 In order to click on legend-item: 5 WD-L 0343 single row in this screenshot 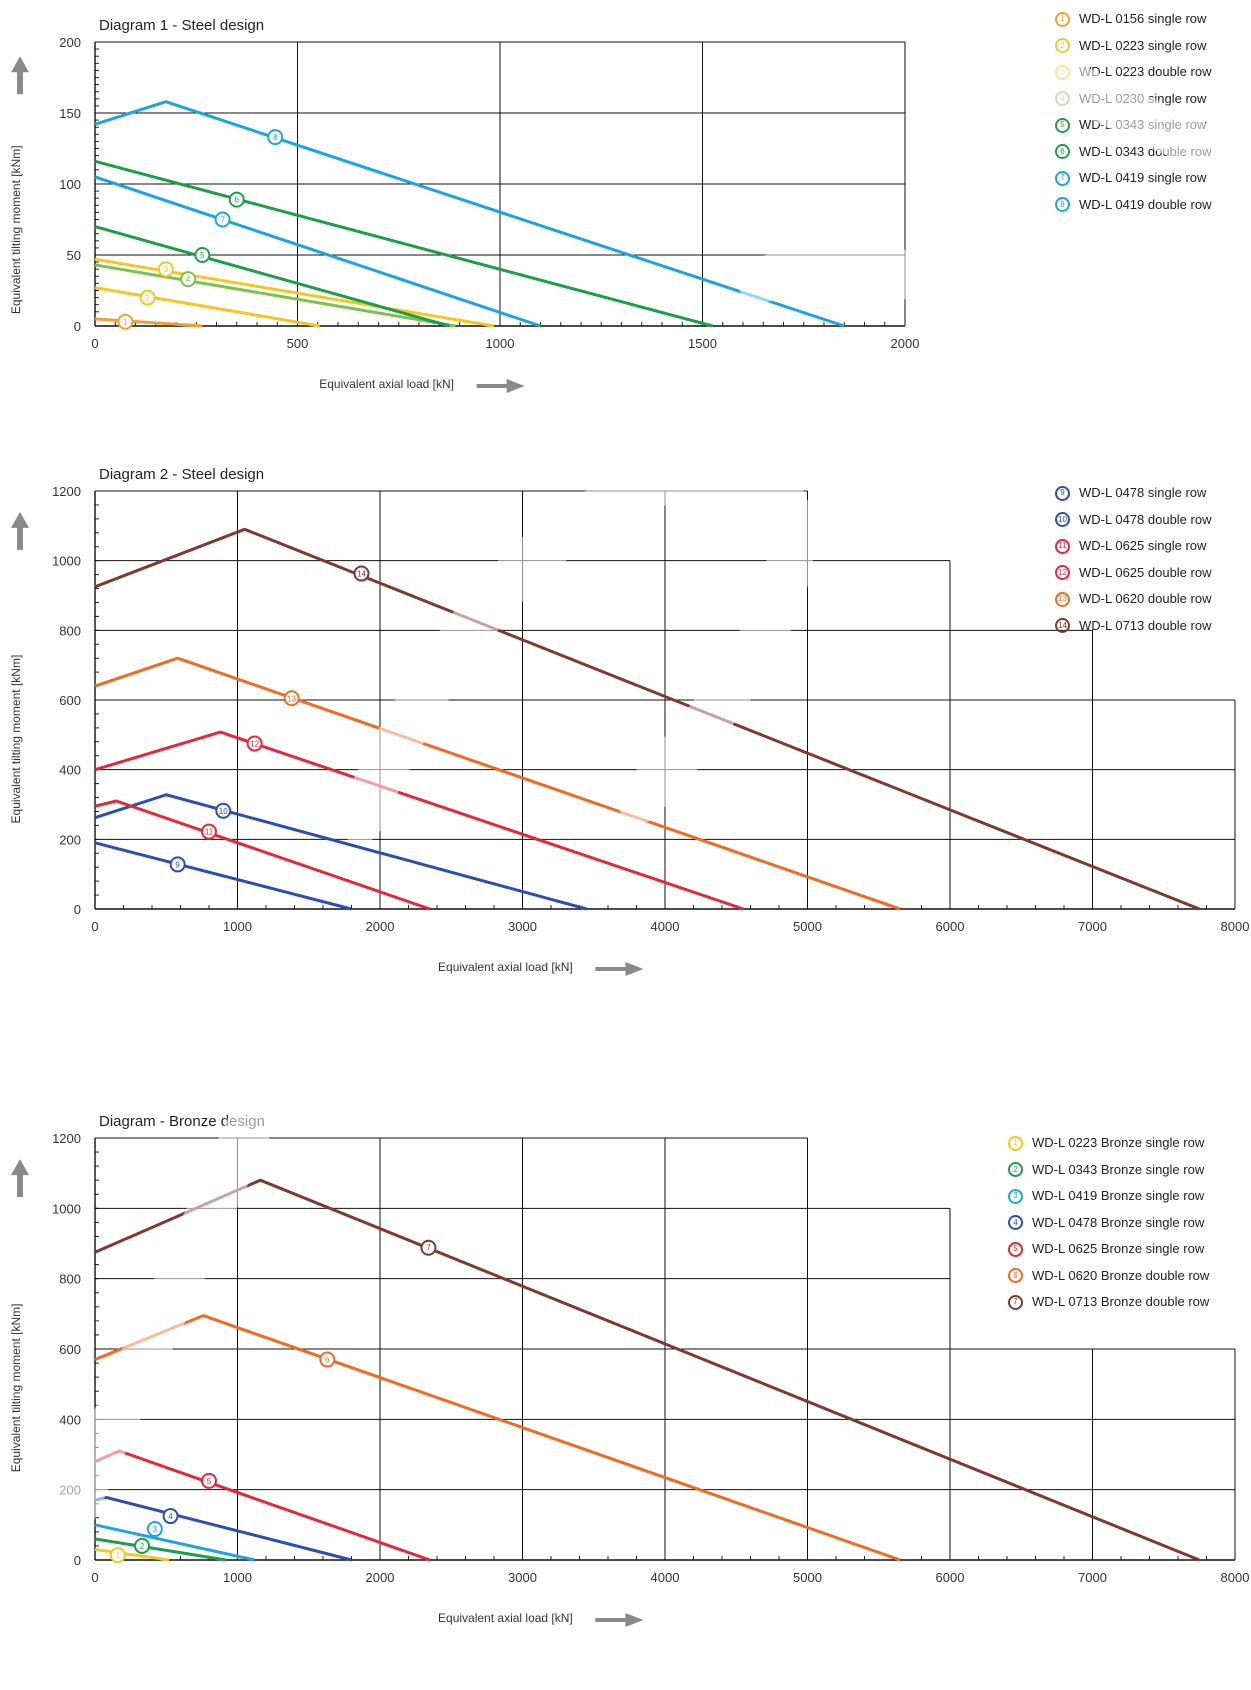, I will do `click(1133, 125)`.